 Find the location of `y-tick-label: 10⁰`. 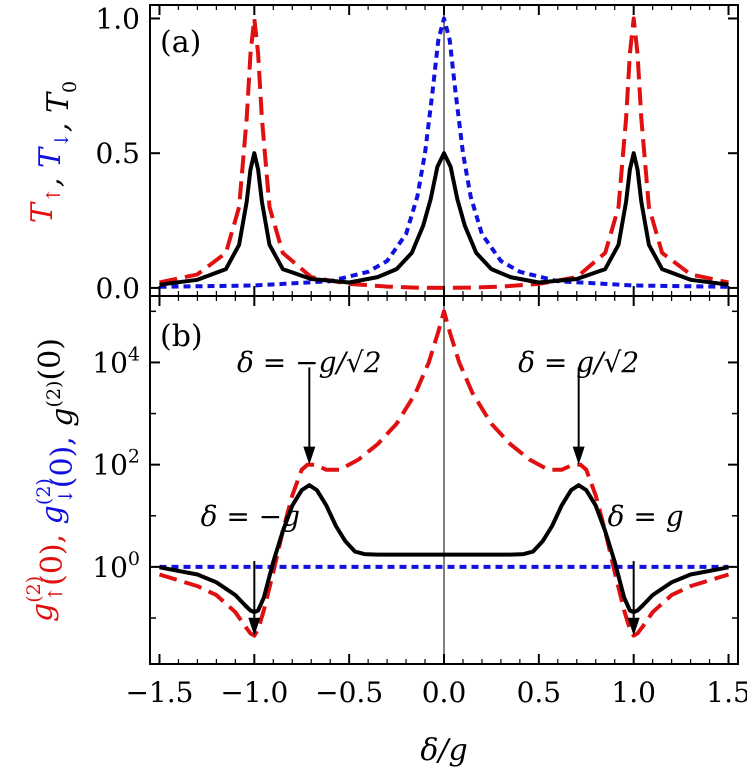

y-tick-label: 10⁰ is located at coordinates (116, 566).